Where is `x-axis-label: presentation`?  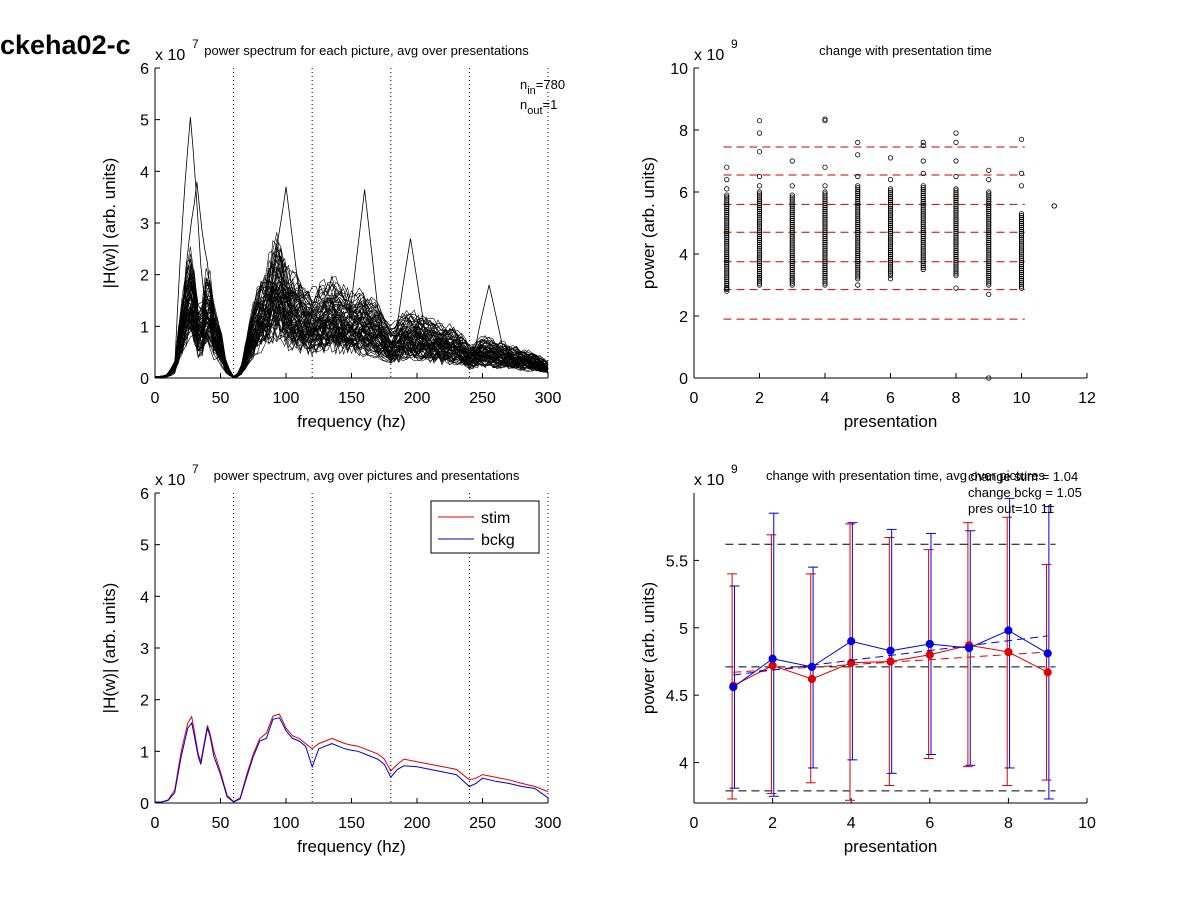 x-axis-label: presentation is located at coordinates (891, 846).